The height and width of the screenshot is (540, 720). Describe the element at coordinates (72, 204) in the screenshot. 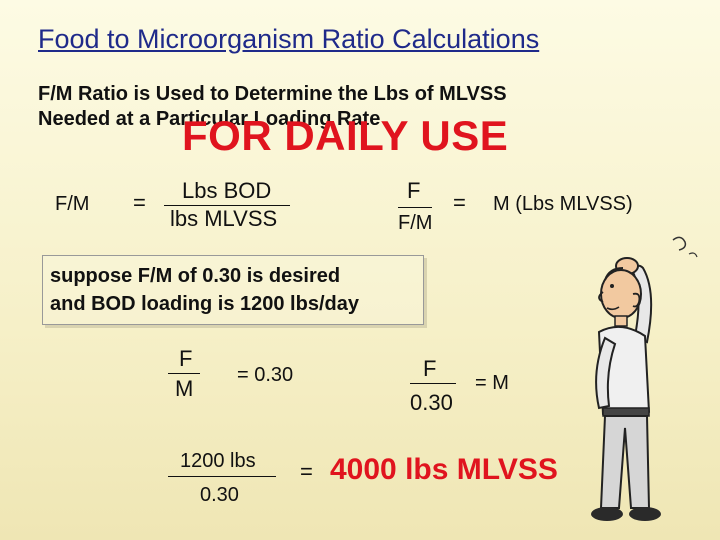

I see `formula1-lhs: F/M` at that location.